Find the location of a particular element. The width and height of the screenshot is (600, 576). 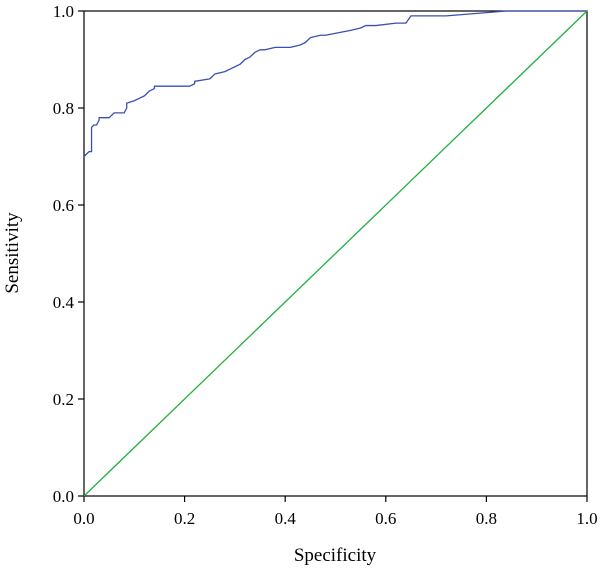

y-tick-label: 1.0 is located at coordinates (63, 11).